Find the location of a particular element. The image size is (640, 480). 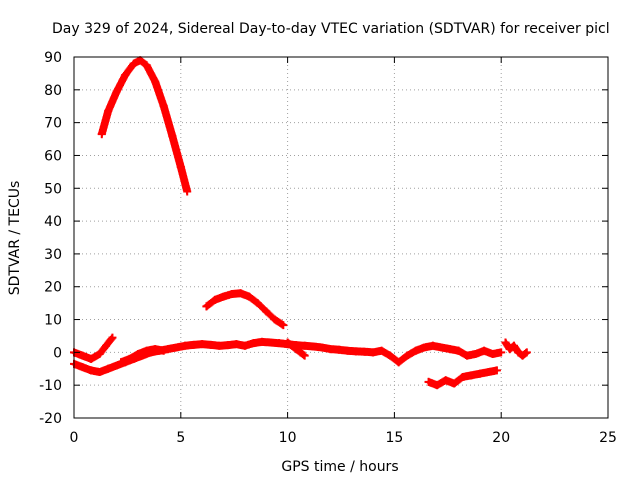

y-tick-label--10: -10 is located at coordinates (50, 386).